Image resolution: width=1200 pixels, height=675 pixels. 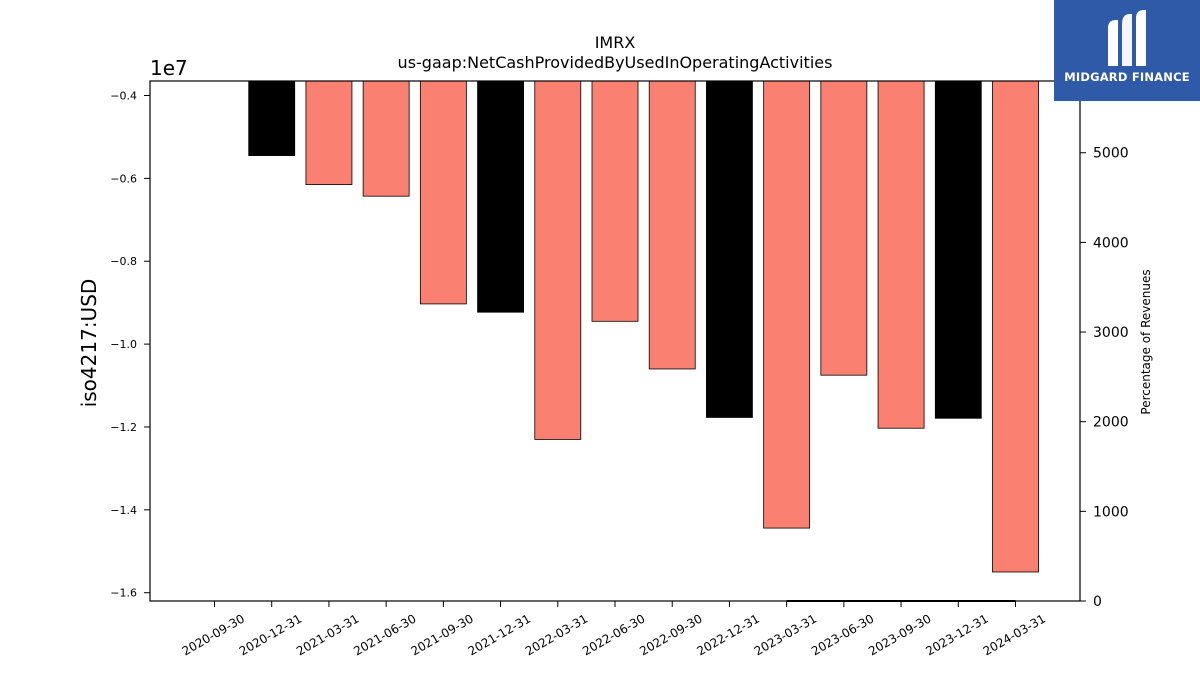 I want to click on y-tick-label: −1.2, so click(x=123, y=427).